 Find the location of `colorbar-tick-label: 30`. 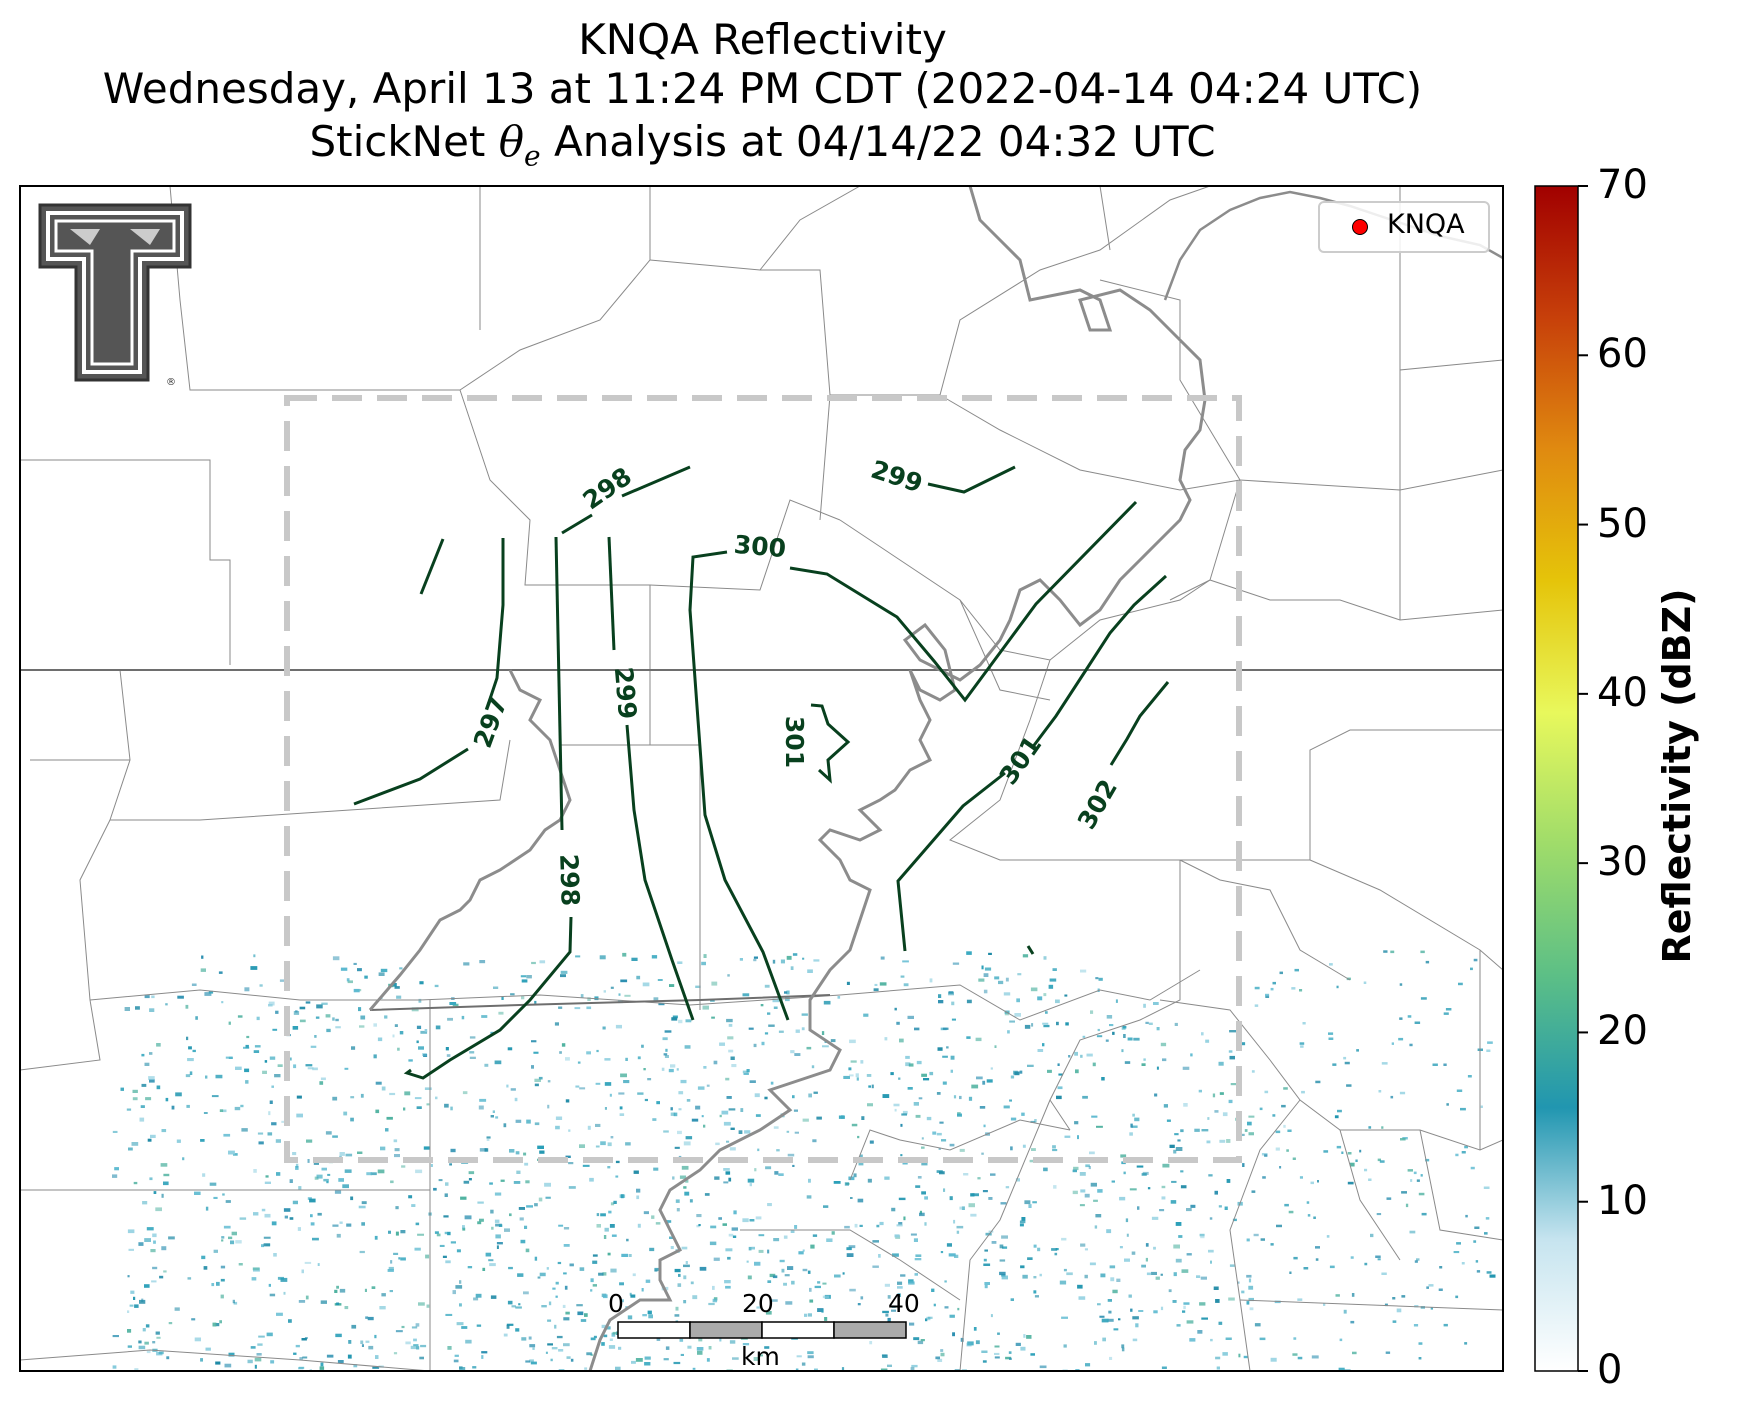

colorbar-tick-label: 30 is located at coordinates (1622, 862).